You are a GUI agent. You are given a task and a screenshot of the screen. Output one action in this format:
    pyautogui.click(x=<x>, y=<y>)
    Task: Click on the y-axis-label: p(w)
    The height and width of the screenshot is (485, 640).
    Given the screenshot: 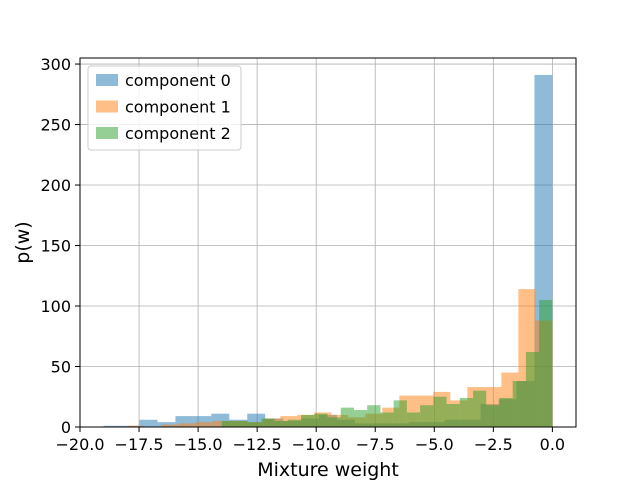 What is the action you would take?
    pyautogui.click(x=23, y=242)
    